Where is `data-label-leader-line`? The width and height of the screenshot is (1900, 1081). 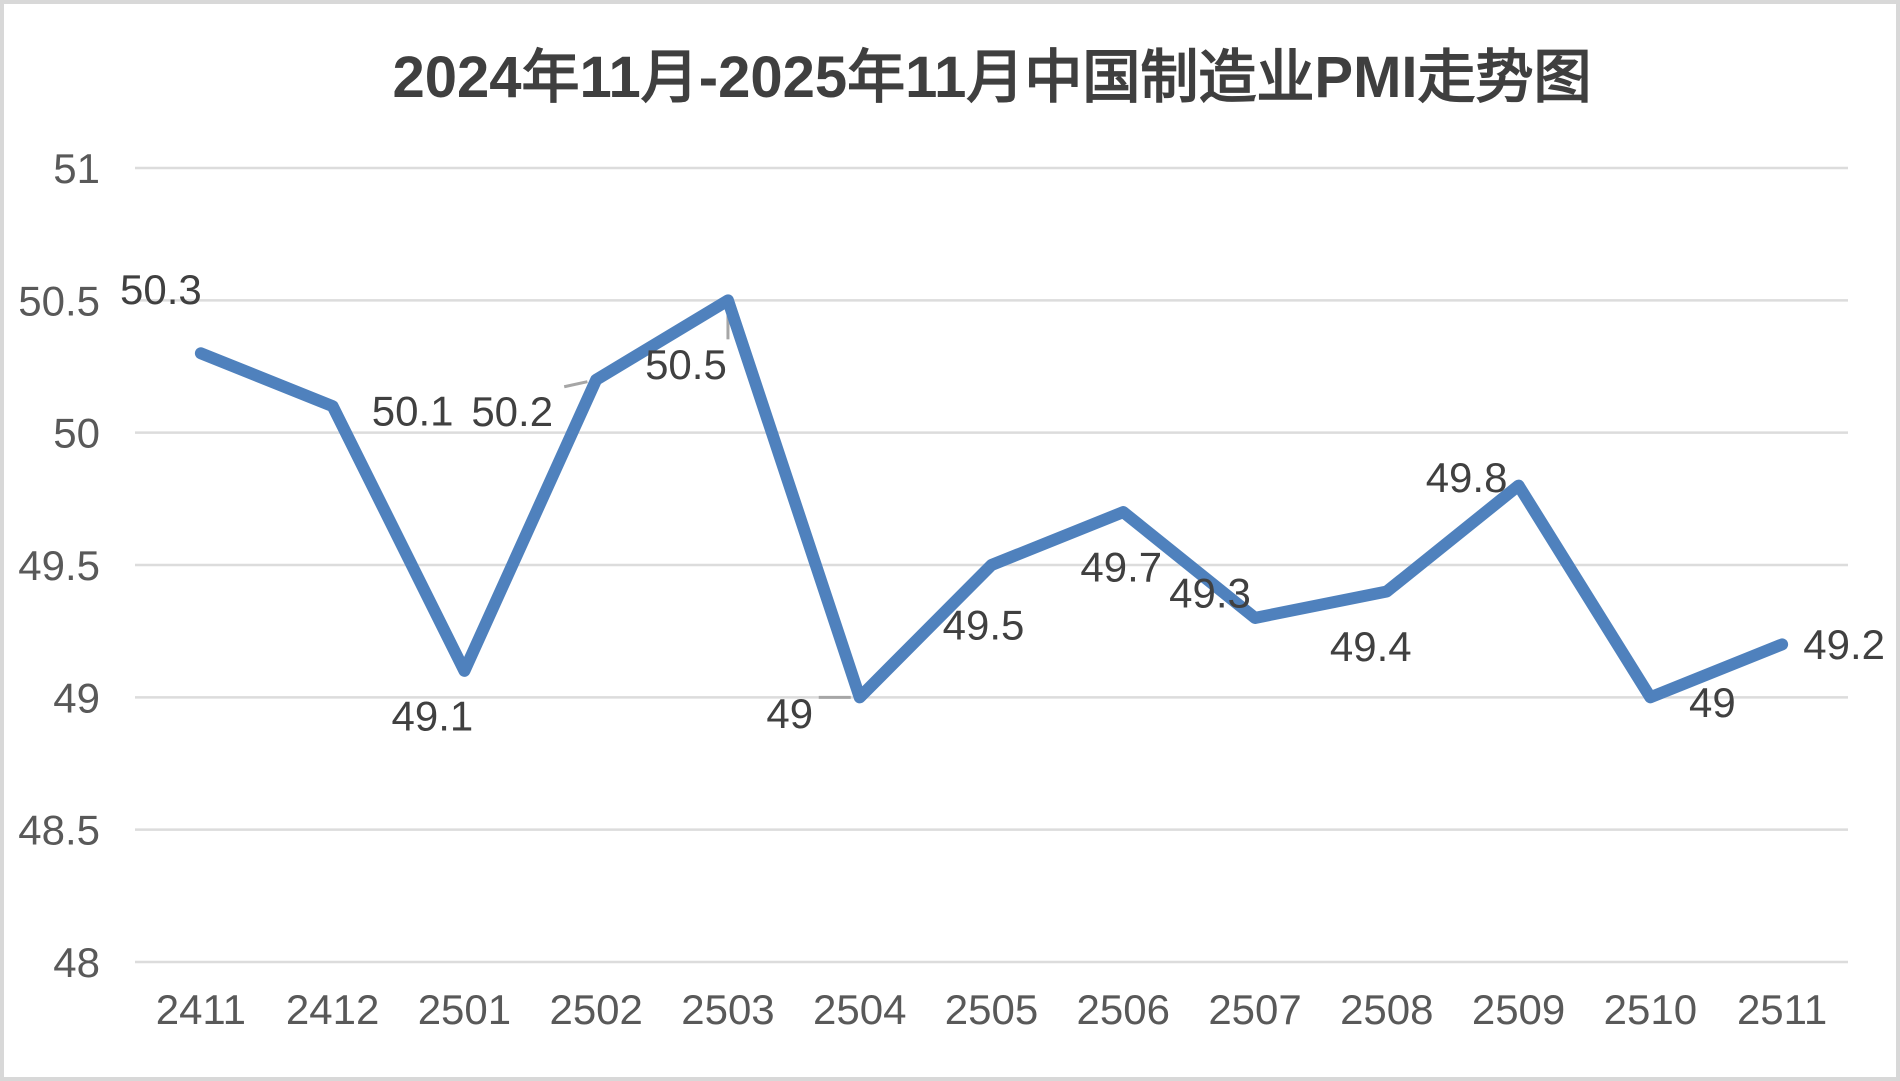
data-label-leader-line is located at coordinates (575, 384).